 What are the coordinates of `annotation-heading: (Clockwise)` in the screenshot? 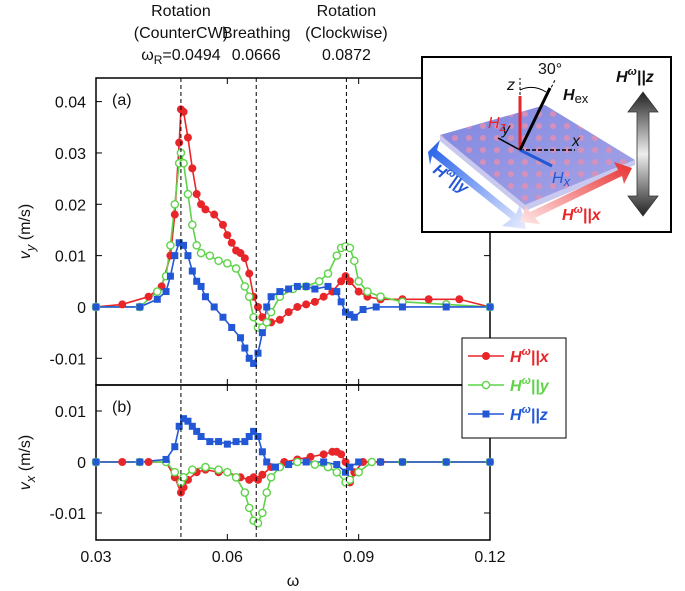 It's located at (346, 33).